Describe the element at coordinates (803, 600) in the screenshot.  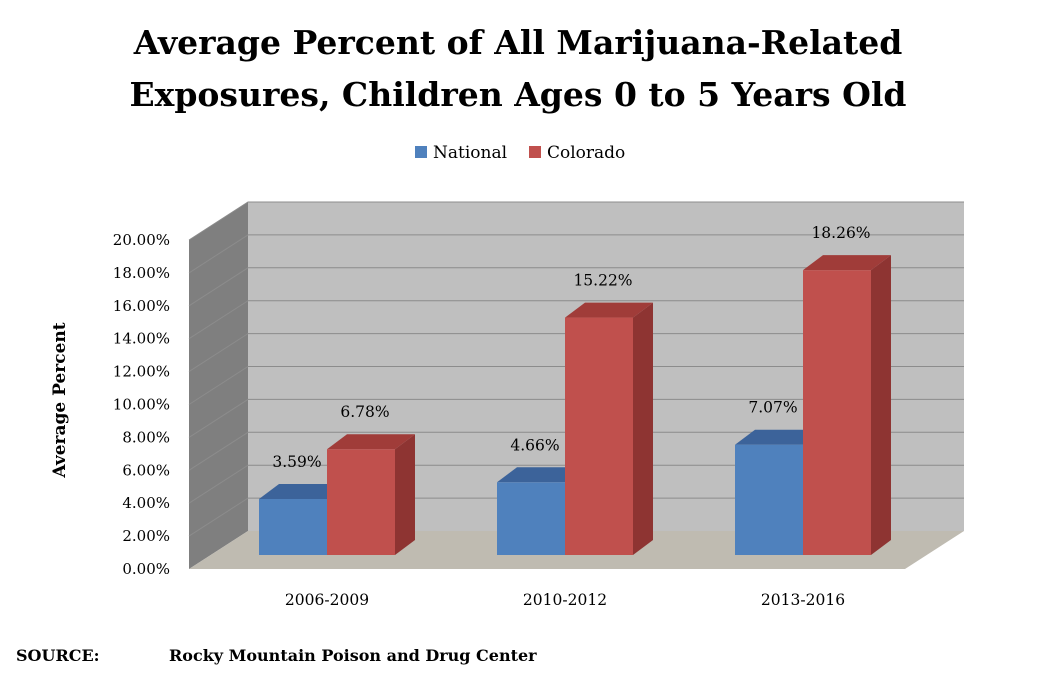
I see `category-label-2013-2016: 2013-2016` at that location.